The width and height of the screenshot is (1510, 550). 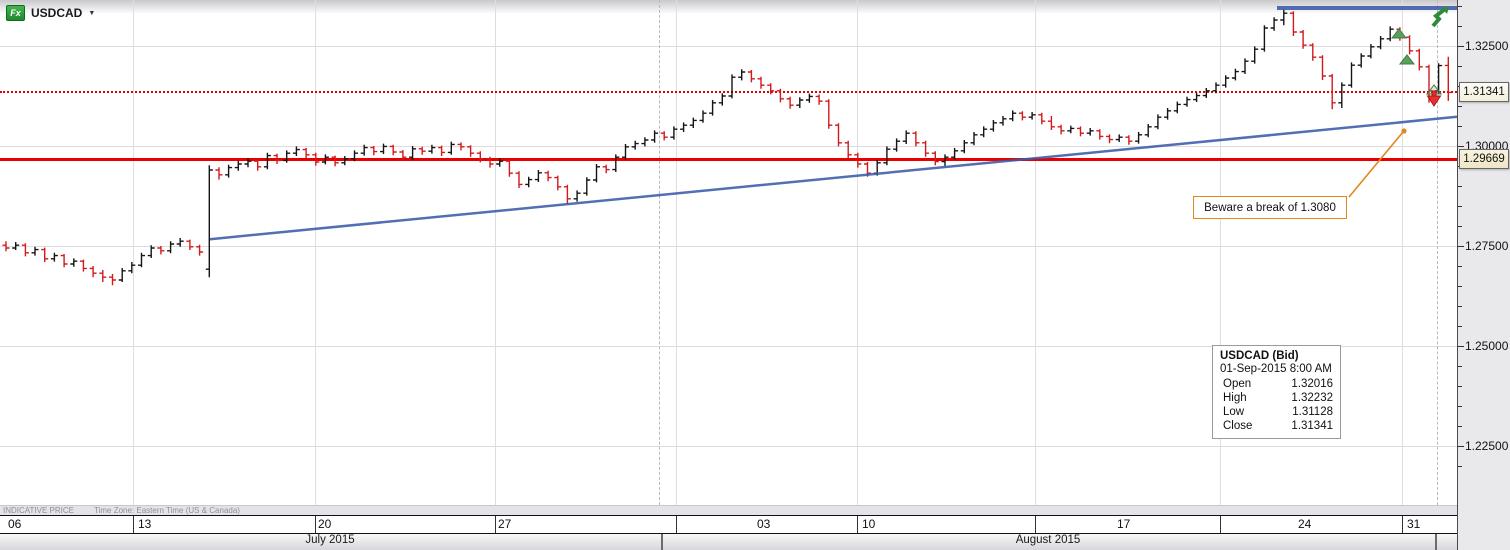 What do you see at coordinates (1312, 426) in the screenshot?
I see `tooltip-row-value: 1.31341` at bounding box center [1312, 426].